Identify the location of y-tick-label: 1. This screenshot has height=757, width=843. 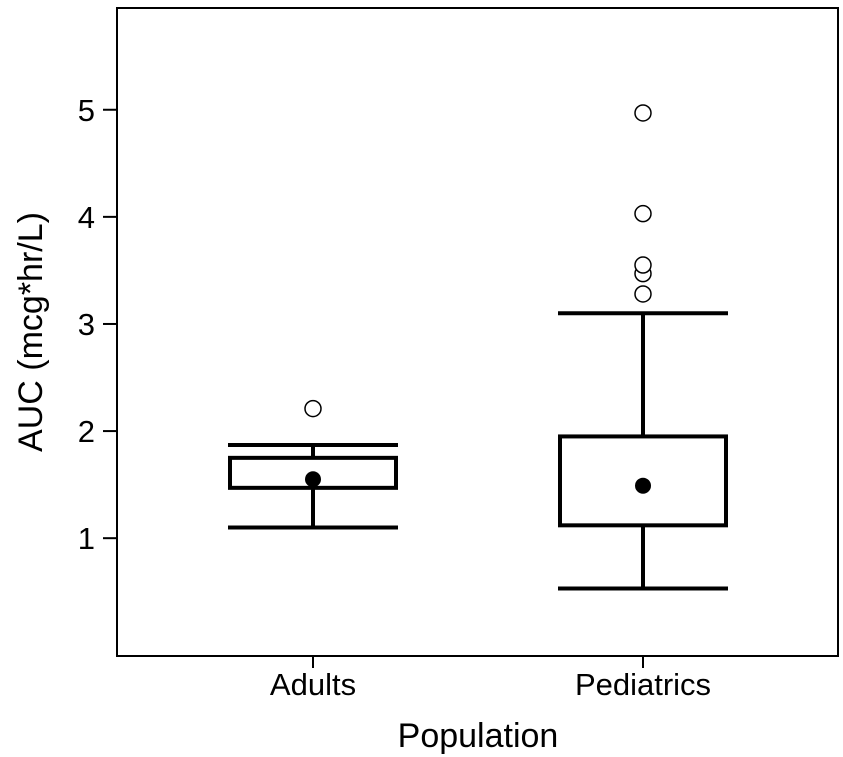
(86, 538).